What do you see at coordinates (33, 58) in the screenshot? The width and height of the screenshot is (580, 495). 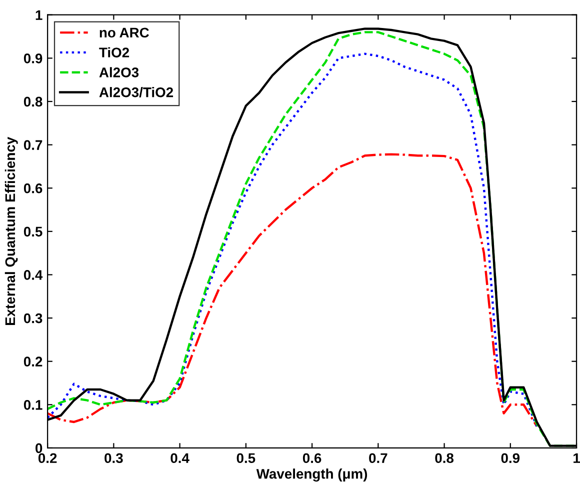 I see `y-tick-label: 0.9` at bounding box center [33, 58].